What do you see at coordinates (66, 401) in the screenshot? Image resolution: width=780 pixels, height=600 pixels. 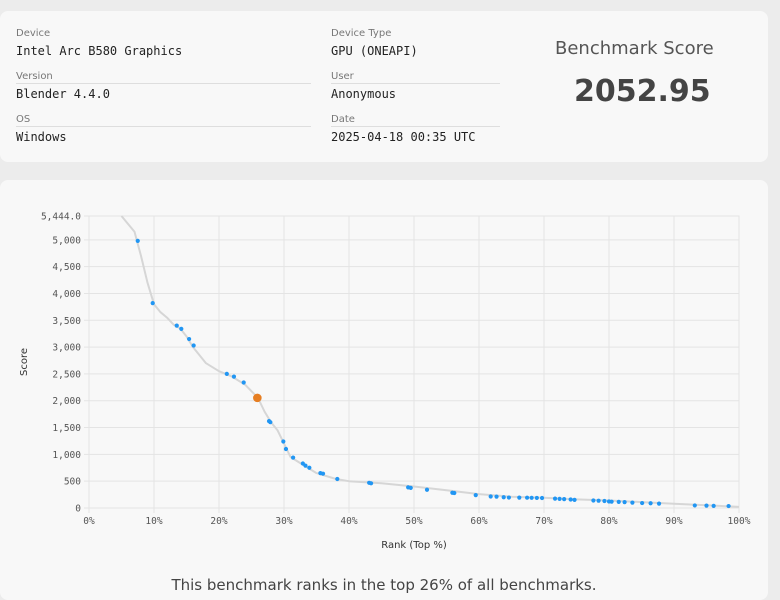 I see `y-tick-label: 2,000` at bounding box center [66, 401].